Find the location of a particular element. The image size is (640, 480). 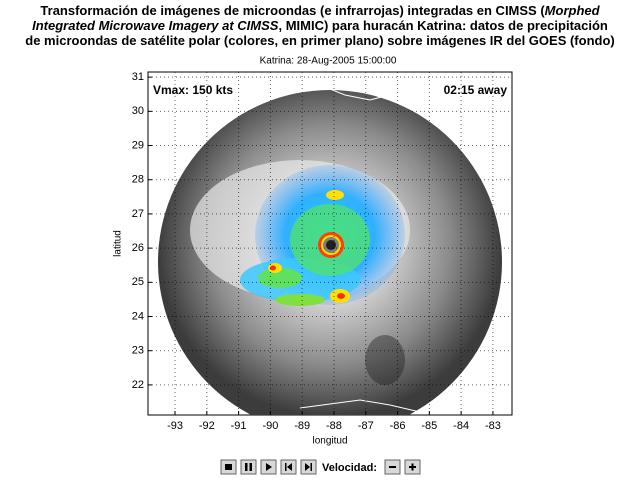

x-tick-label: -92 is located at coordinates (207, 426).